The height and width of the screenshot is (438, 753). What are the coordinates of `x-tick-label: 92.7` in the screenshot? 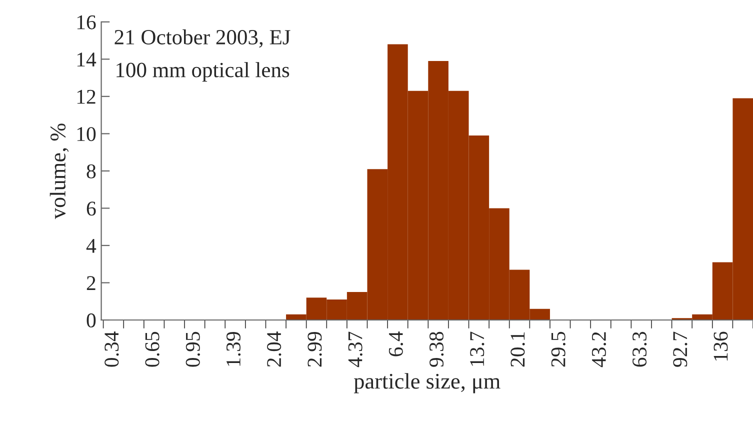 It's located at (680, 349).